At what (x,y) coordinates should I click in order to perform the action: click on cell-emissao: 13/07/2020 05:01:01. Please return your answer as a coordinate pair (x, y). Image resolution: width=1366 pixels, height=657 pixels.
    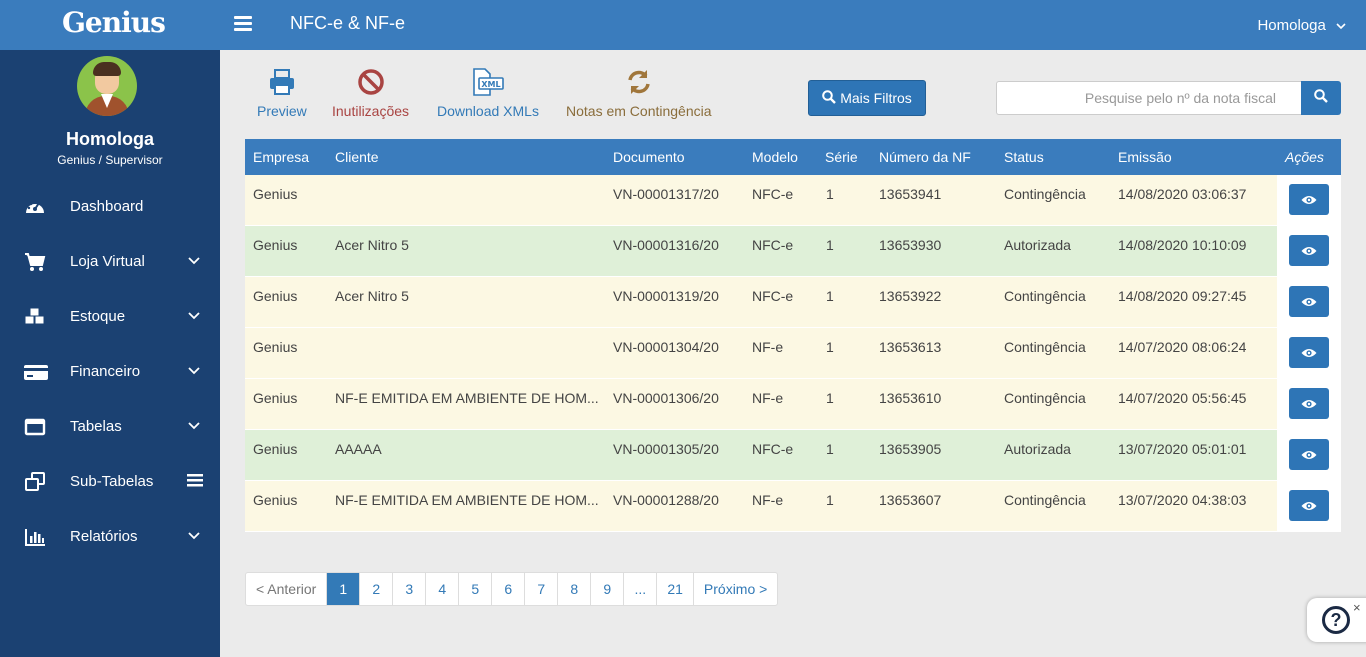
    Looking at the image, I should click on (1182, 449).